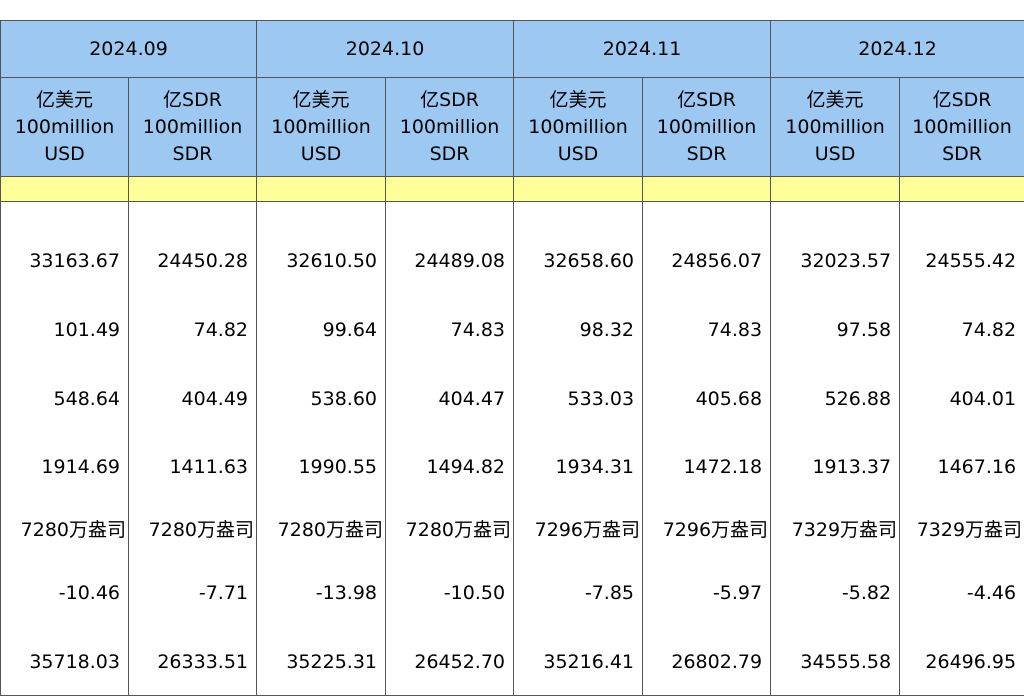 The height and width of the screenshot is (696, 1024). I want to click on table-cell: 533.03, so click(578, 399).